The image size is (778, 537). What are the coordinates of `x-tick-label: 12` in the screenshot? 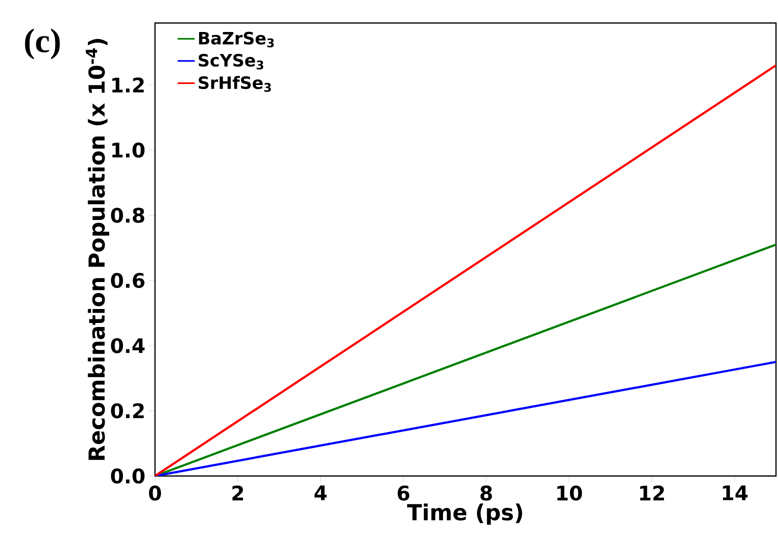 It's located at (652, 493).